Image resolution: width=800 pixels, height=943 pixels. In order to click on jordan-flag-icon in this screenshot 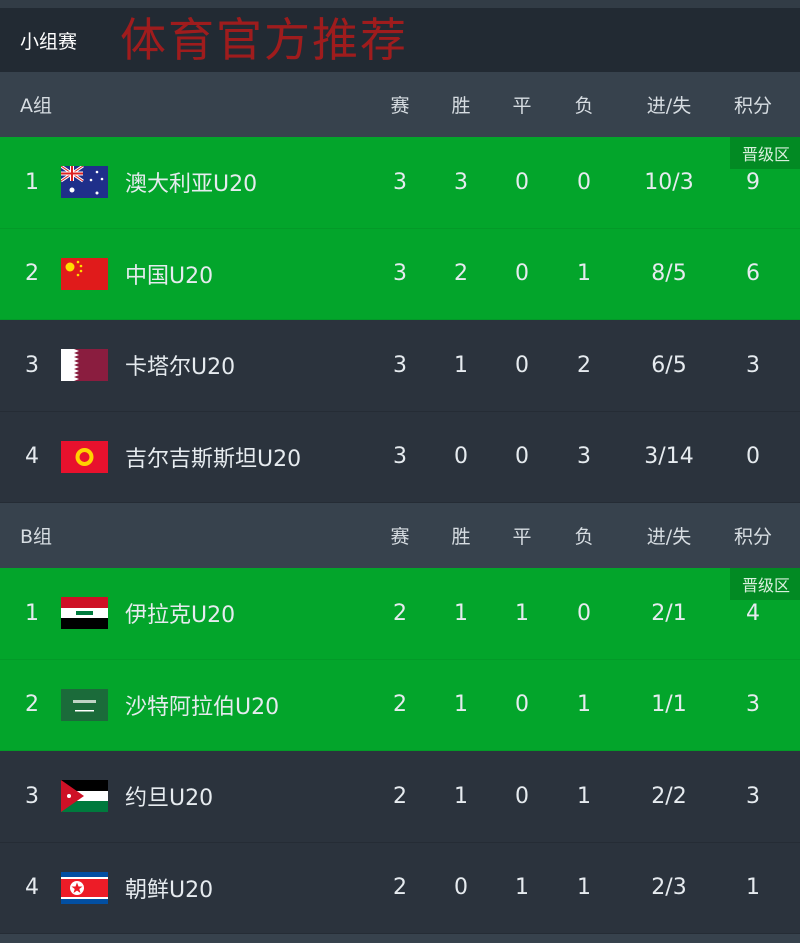, I will do `click(84, 796)`.